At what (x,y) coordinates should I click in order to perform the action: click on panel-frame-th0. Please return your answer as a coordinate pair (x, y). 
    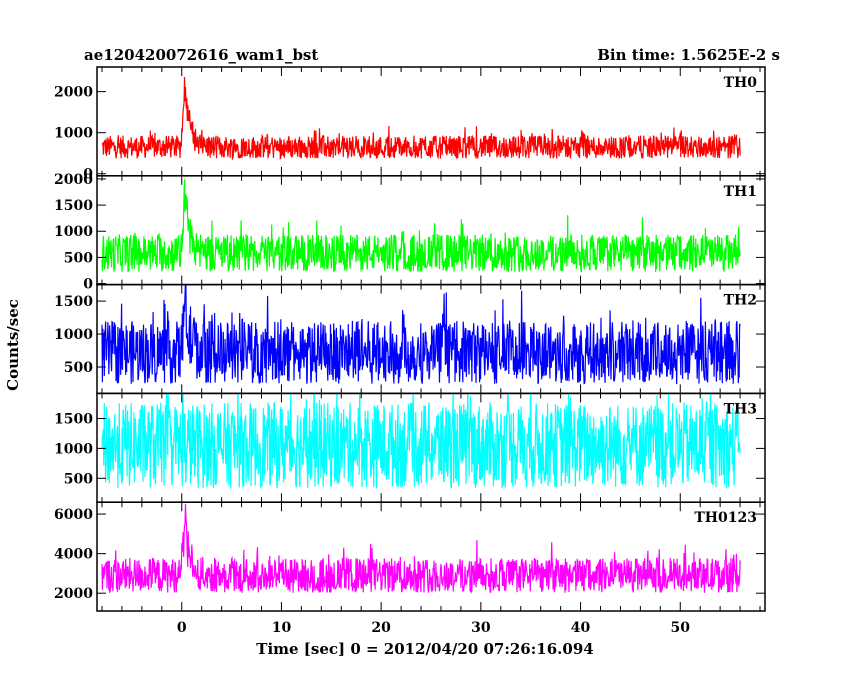
    Looking at the image, I should click on (431, 121).